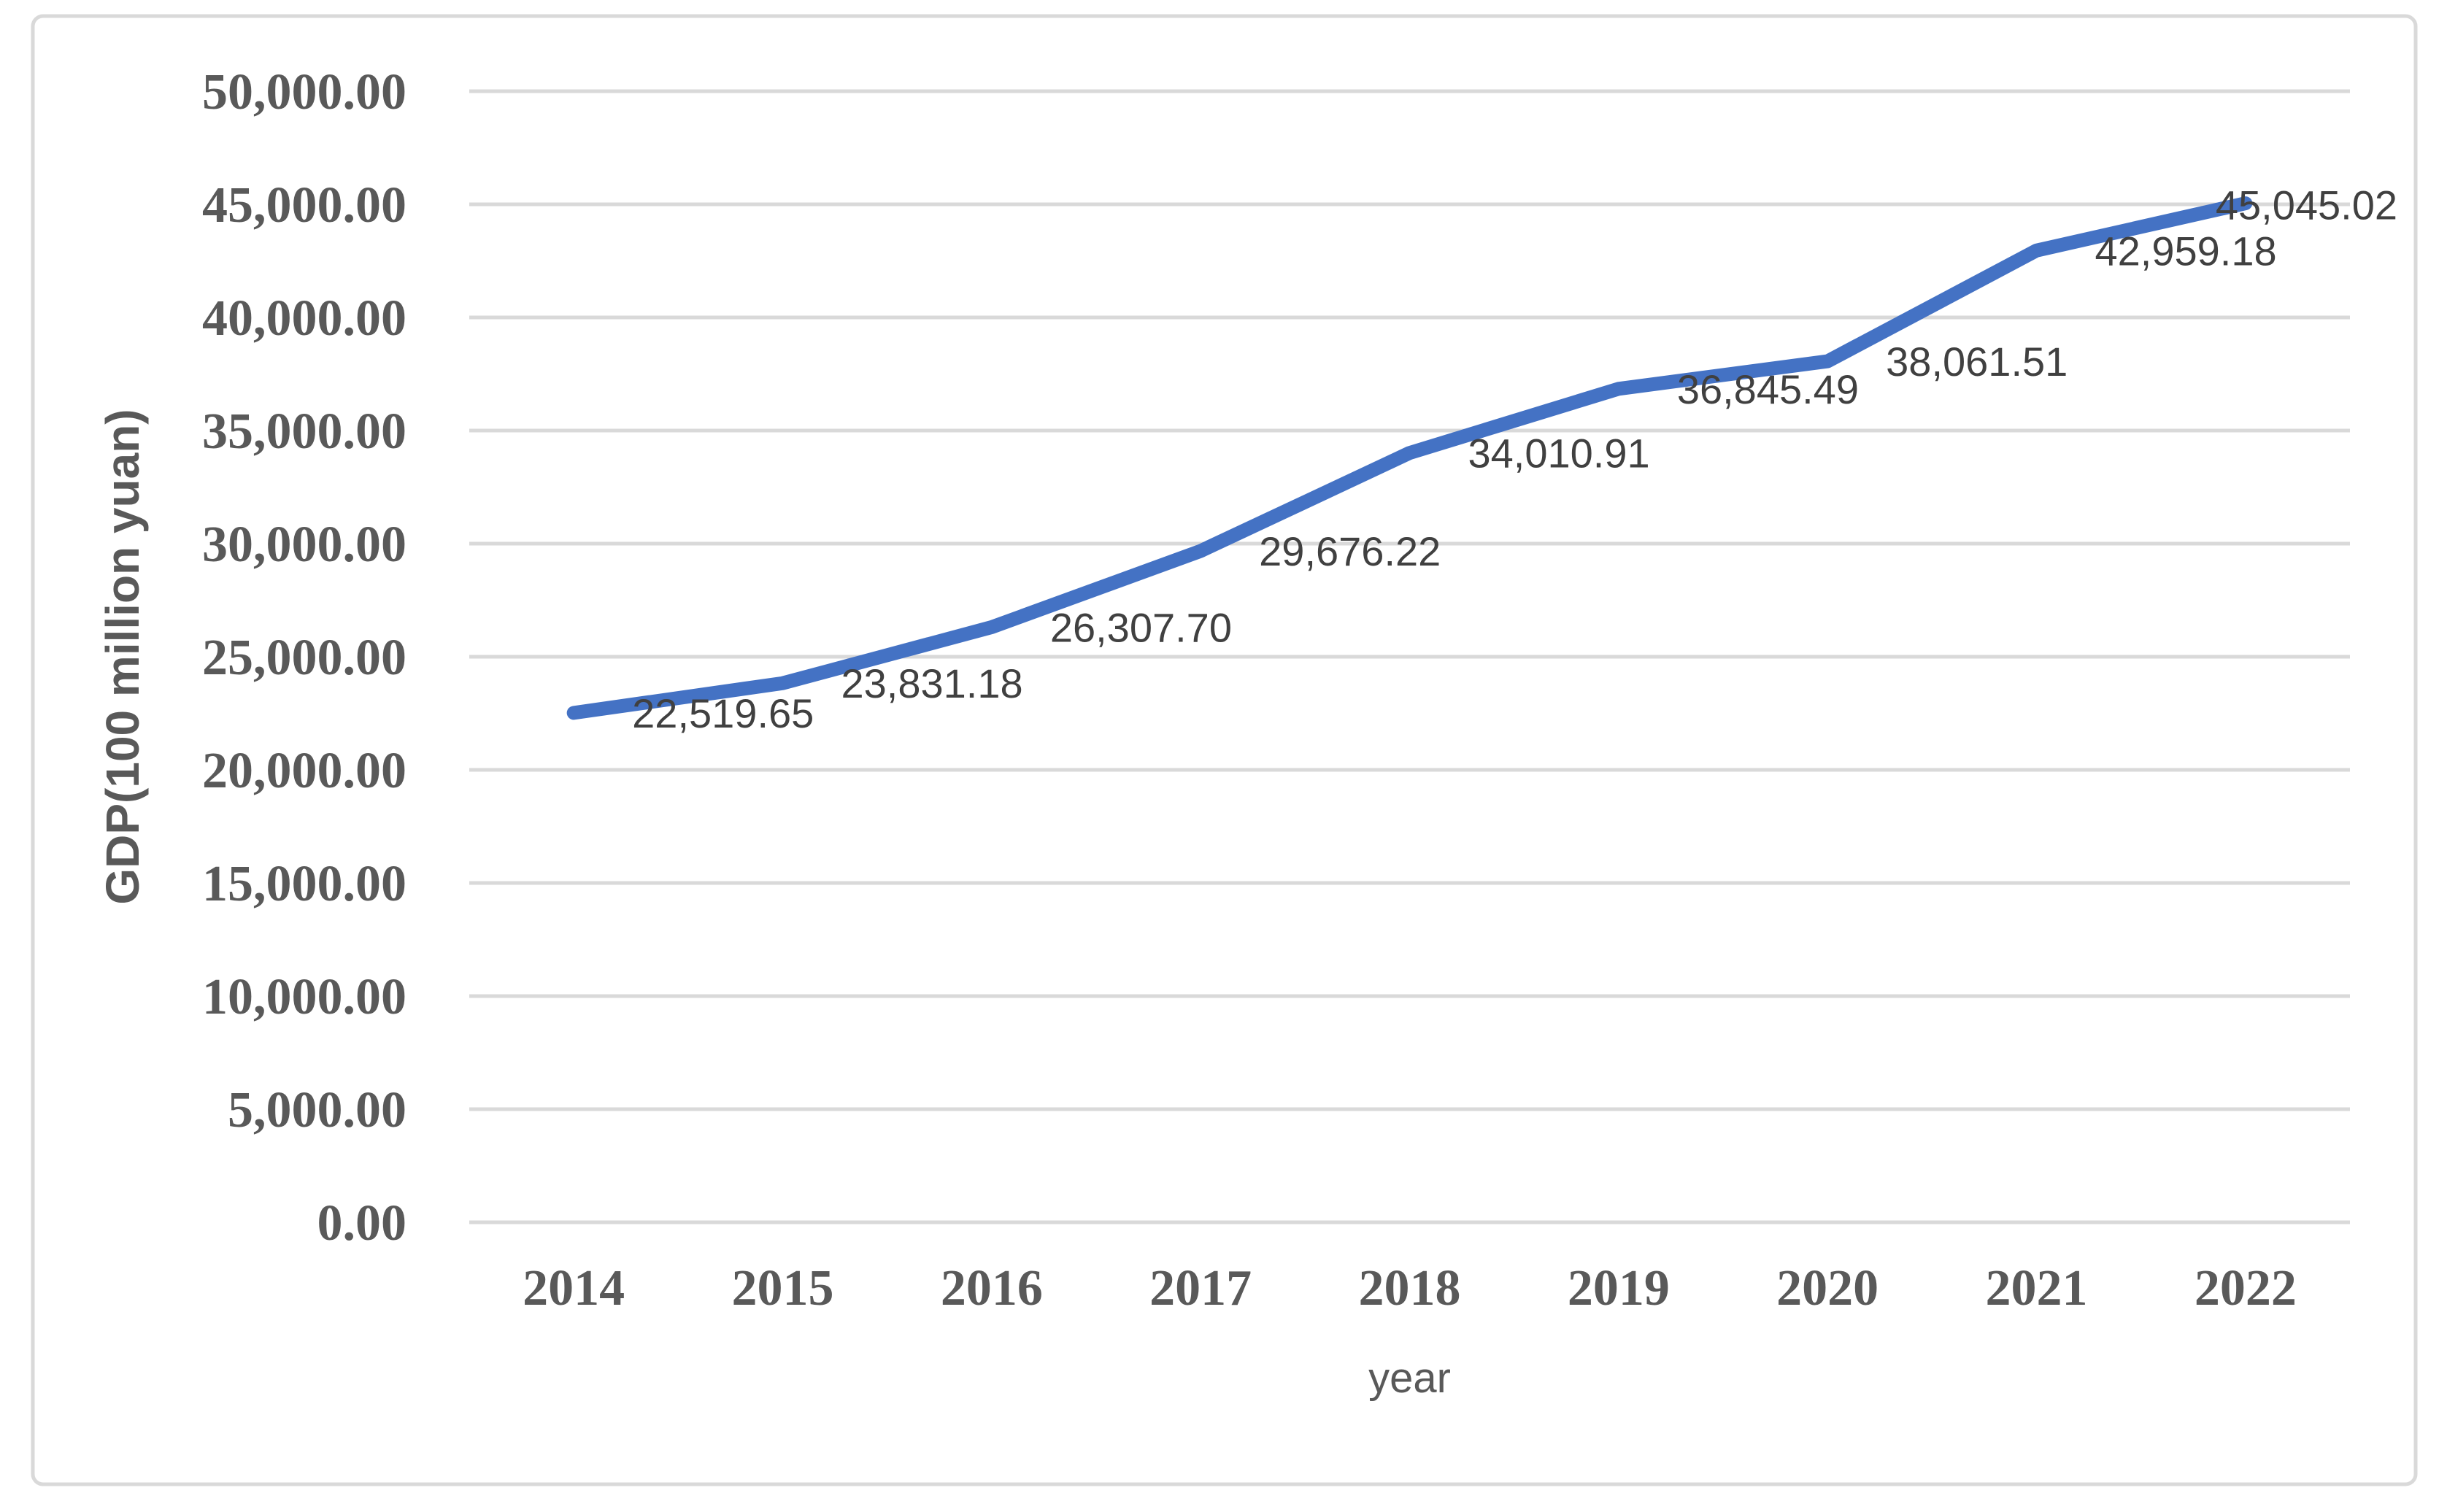 The width and height of the screenshot is (2439, 1512). I want to click on y-tick-label: 35,000.00, so click(304, 432).